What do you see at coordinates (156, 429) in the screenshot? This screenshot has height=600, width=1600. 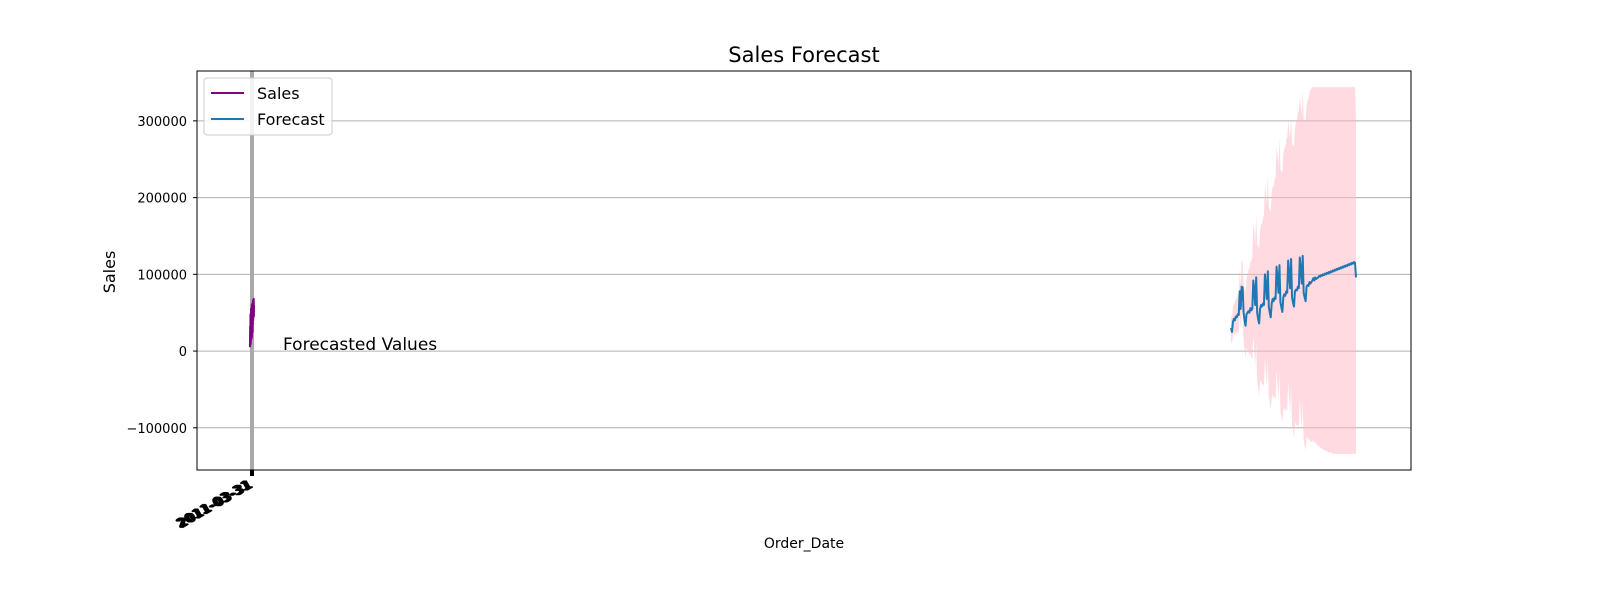 I see `y-tick-label: −100000` at bounding box center [156, 429].